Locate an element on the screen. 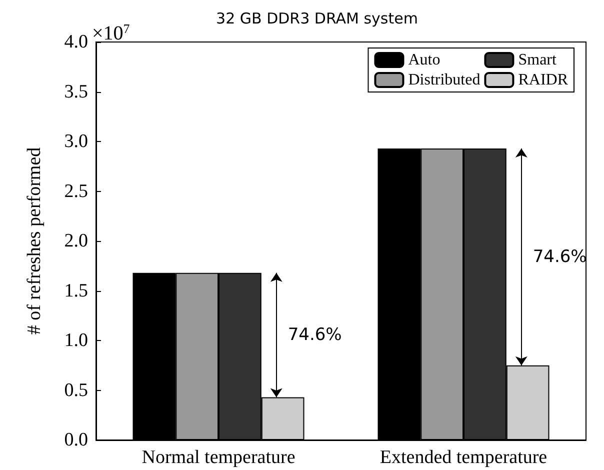 The image size is (604, 470). x-tick-label: Extended temperature is located at coordinates (464, 457).